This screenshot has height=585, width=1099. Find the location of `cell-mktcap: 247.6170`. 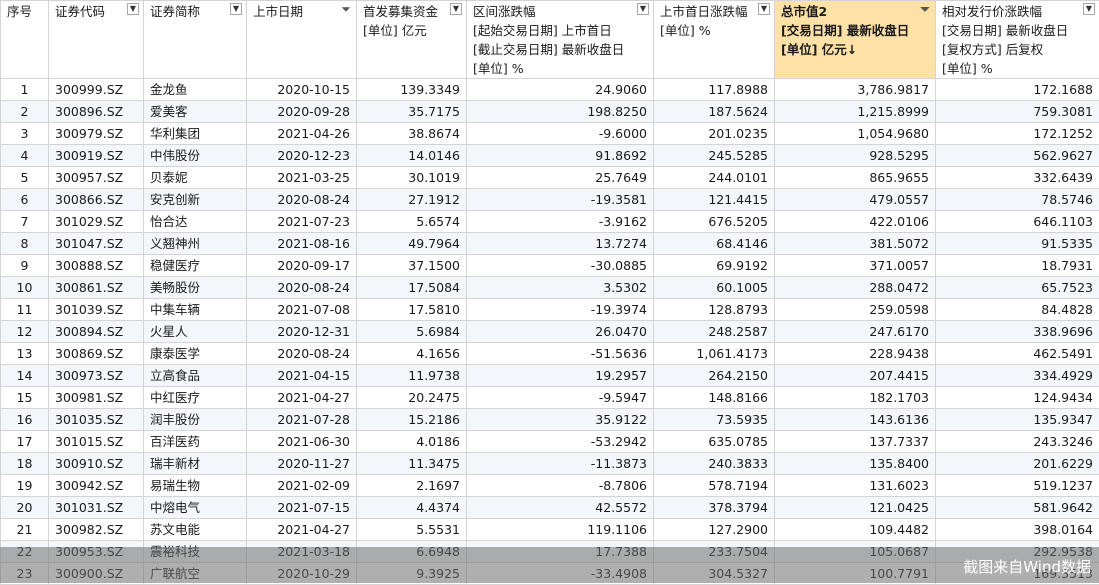

cell-mktcap: 247.6170 is located at coordinates (855, 332).